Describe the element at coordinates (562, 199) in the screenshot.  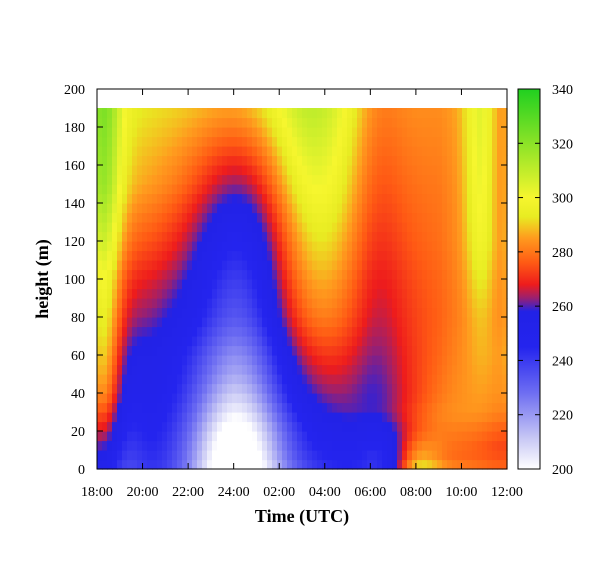
I see `colorbar-tick-label: 300` at that location.